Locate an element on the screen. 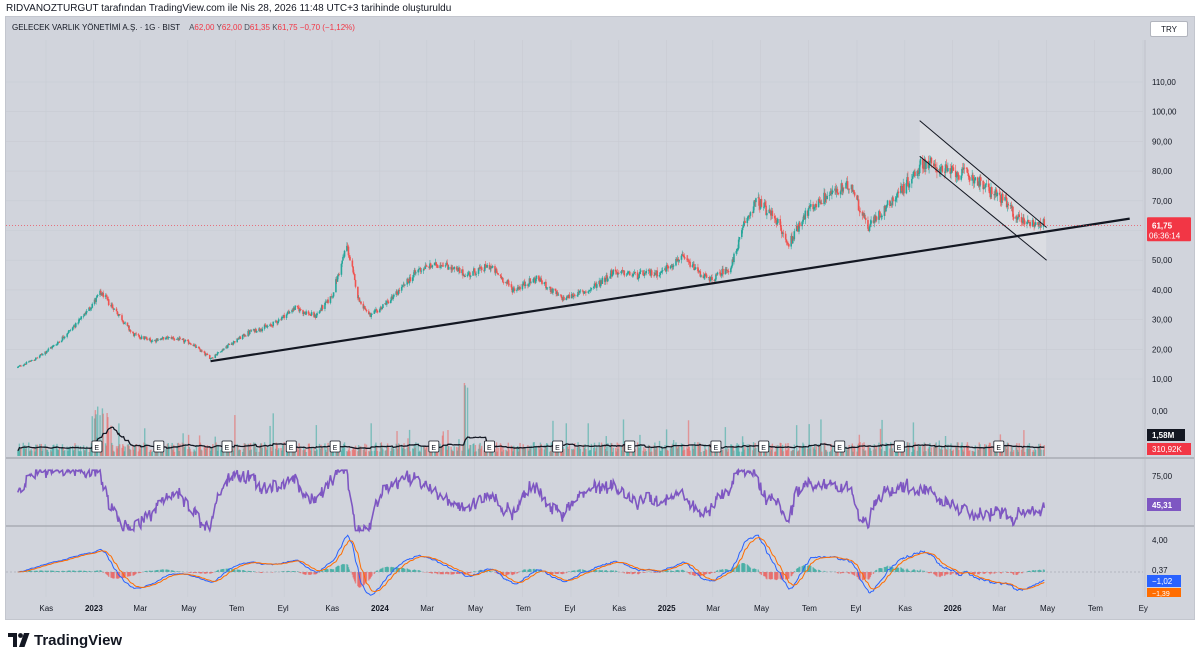 The height and width of the screenshot is (659, 1200). volume-ma-label: 310,92K is located at coordinates (1167, 449).